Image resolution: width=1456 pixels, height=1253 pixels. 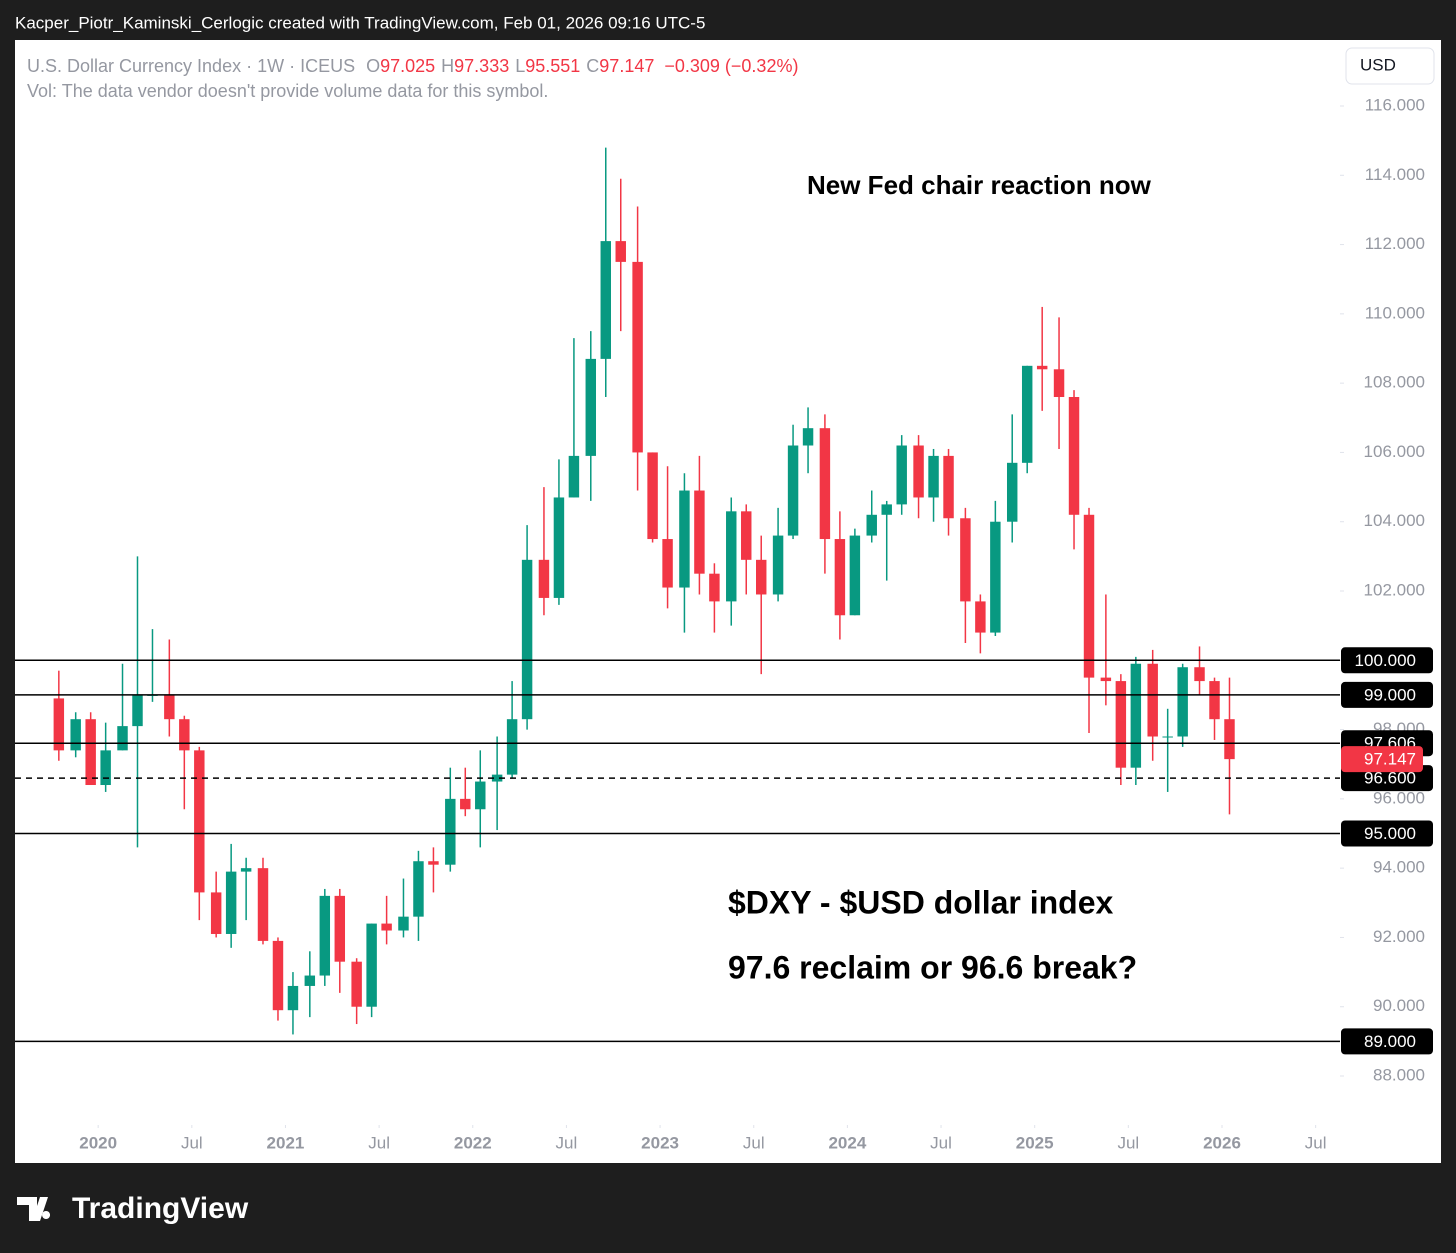 I want to click on brand-name: TradingView, so click(x=160, y=1208).